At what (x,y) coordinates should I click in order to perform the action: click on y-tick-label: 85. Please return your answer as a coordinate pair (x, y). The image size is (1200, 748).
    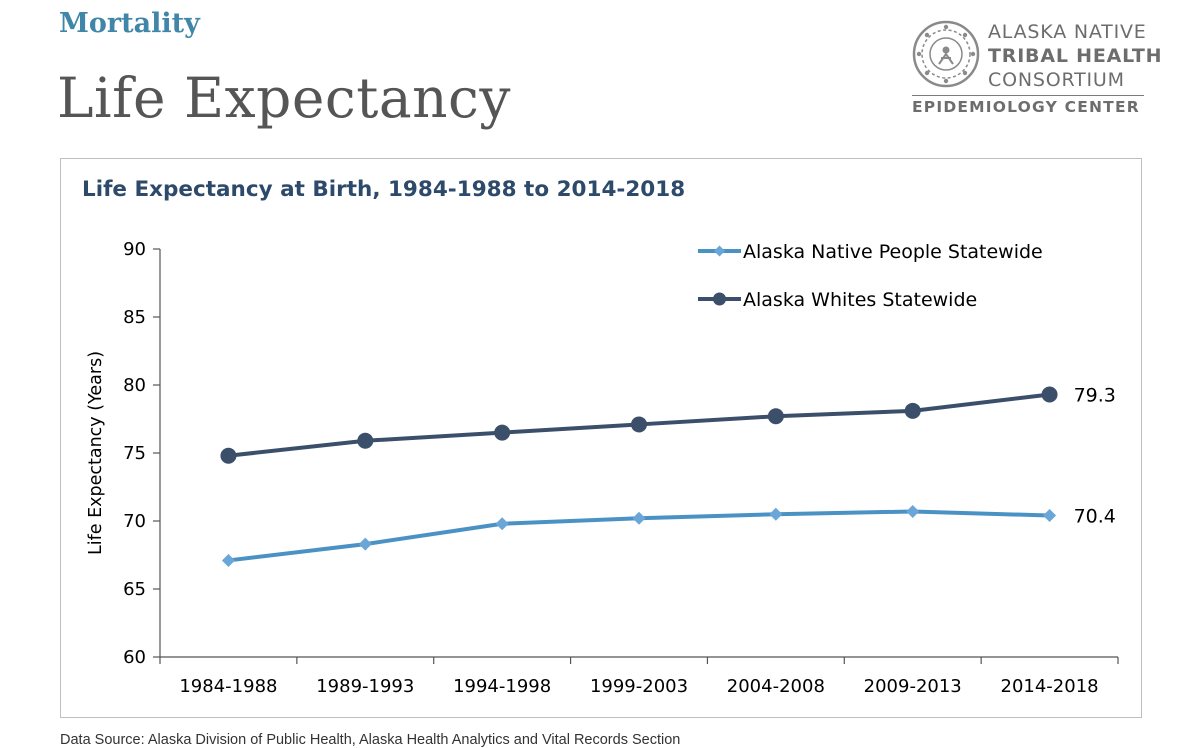
    Looking at the image, I should click on (134, 317).